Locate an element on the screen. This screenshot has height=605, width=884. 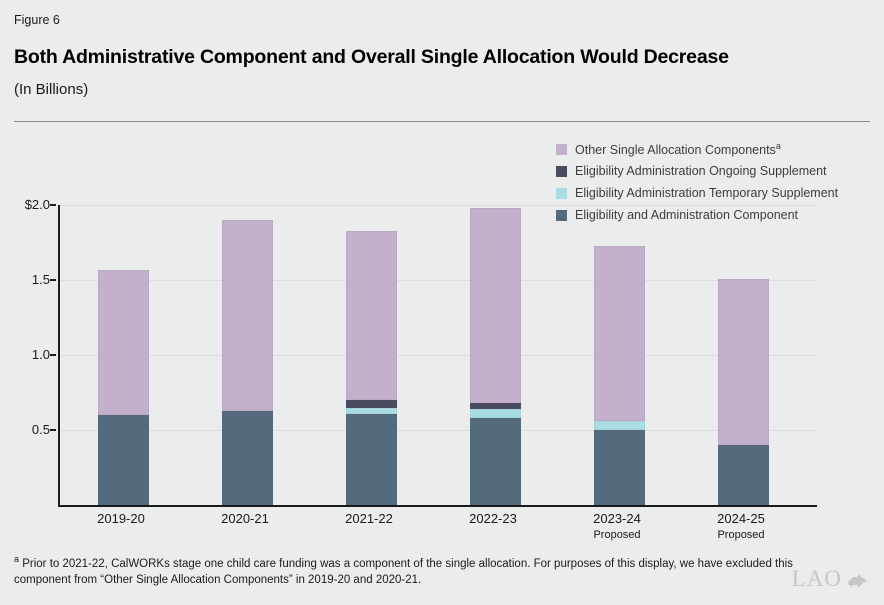
x-axis-label-2019-20: 2019-20 is located at coordinates (121, 518).